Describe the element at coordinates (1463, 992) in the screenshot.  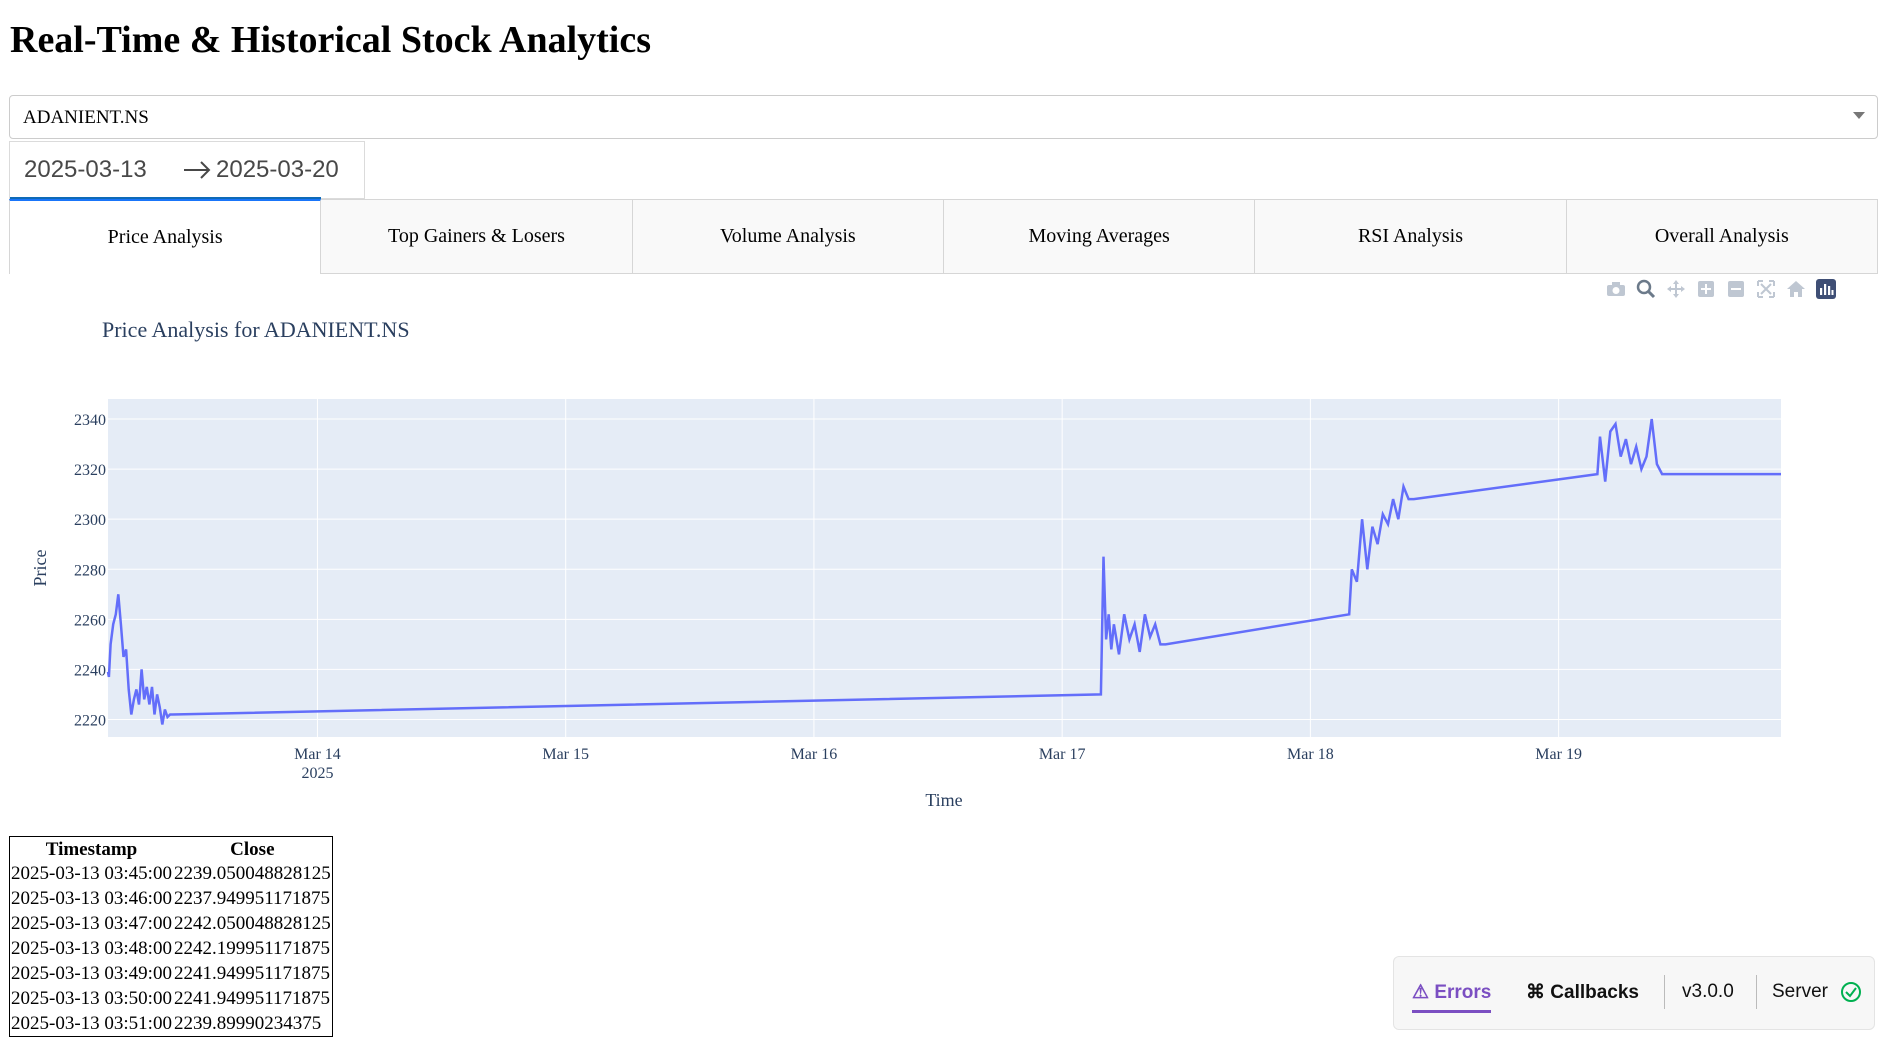
I see `errors-label: Errors` at that location.